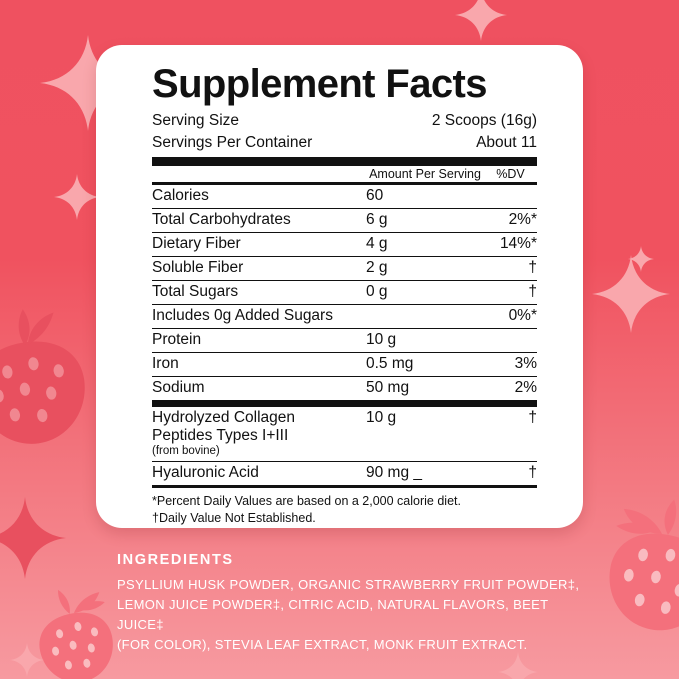 The width and height of the screenshot is (679, 679). I want to click on table-row: Total Carbohydrates 6 g 2%*, so click(344, 220).